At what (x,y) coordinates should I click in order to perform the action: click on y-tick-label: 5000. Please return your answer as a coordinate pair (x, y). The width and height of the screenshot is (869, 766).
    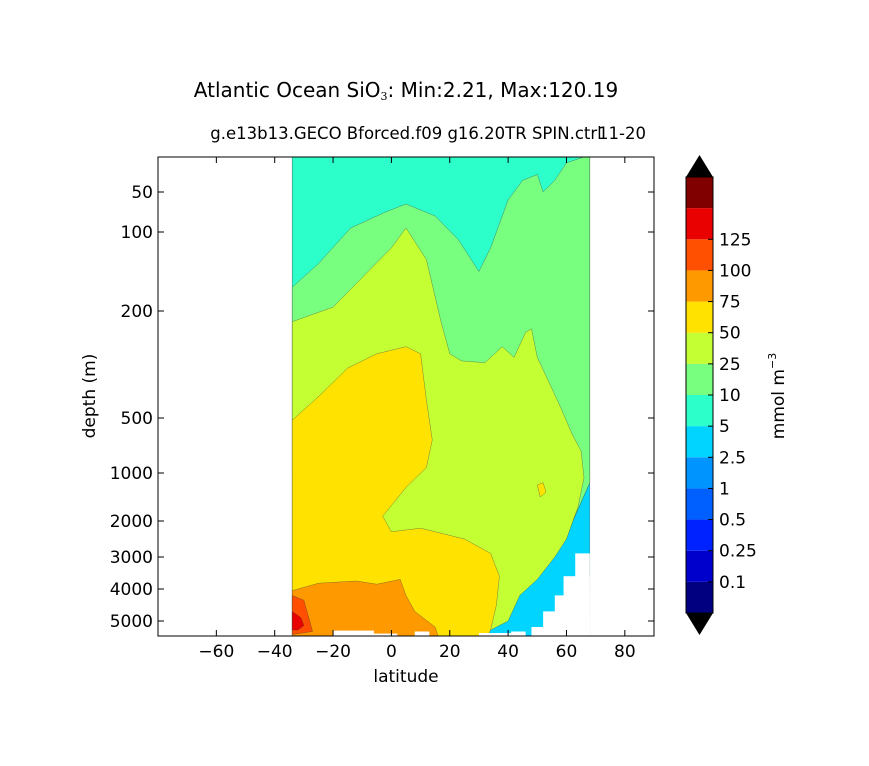
    Looking at the image, I should click on (131, 622).